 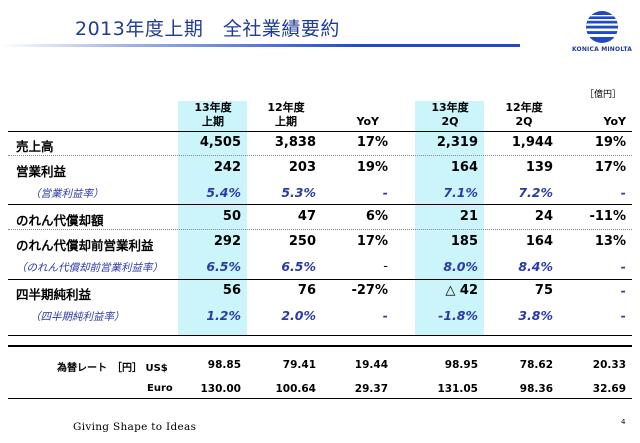 I want to click on cell-fx-euro-13h1: 130.00, so click(x=220, y=389).